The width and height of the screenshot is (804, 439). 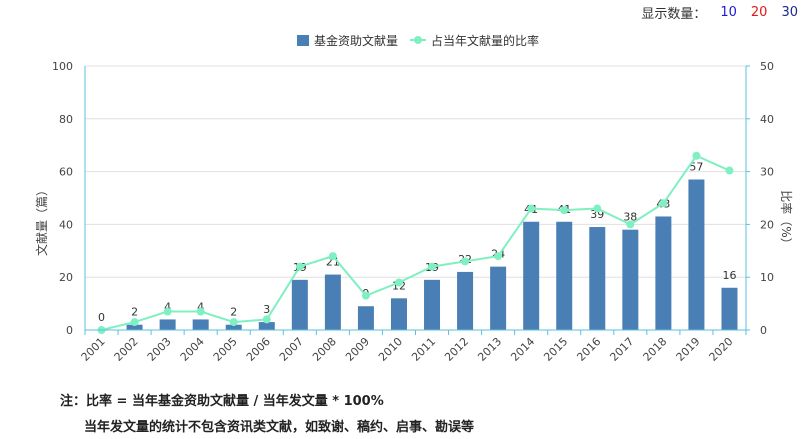 I want to click on note-exclusion: 当年发文量的统计不包含资讯类文献，如致谢、稿约、启事、勘误等, so click(x=279, y=427).